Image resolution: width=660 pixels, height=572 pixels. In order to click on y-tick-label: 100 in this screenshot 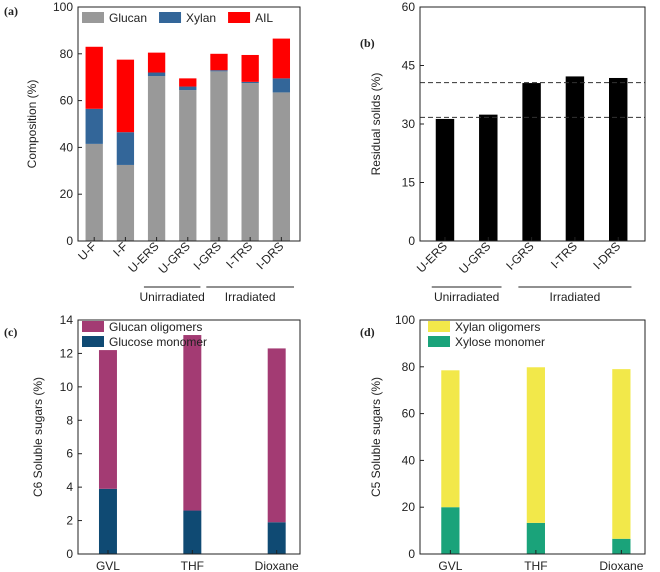, I will do `click(405, 320)`.